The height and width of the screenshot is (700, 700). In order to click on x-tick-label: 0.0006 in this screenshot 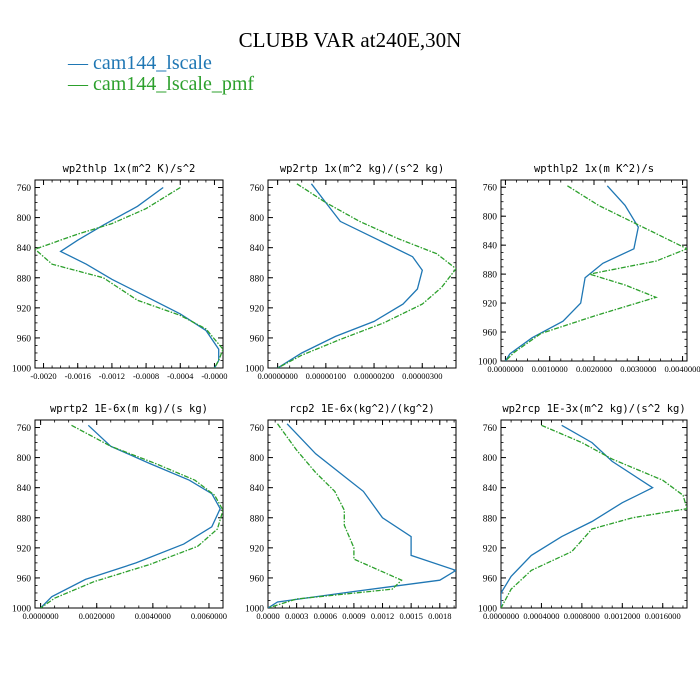, I will do `click(325, 616)`.